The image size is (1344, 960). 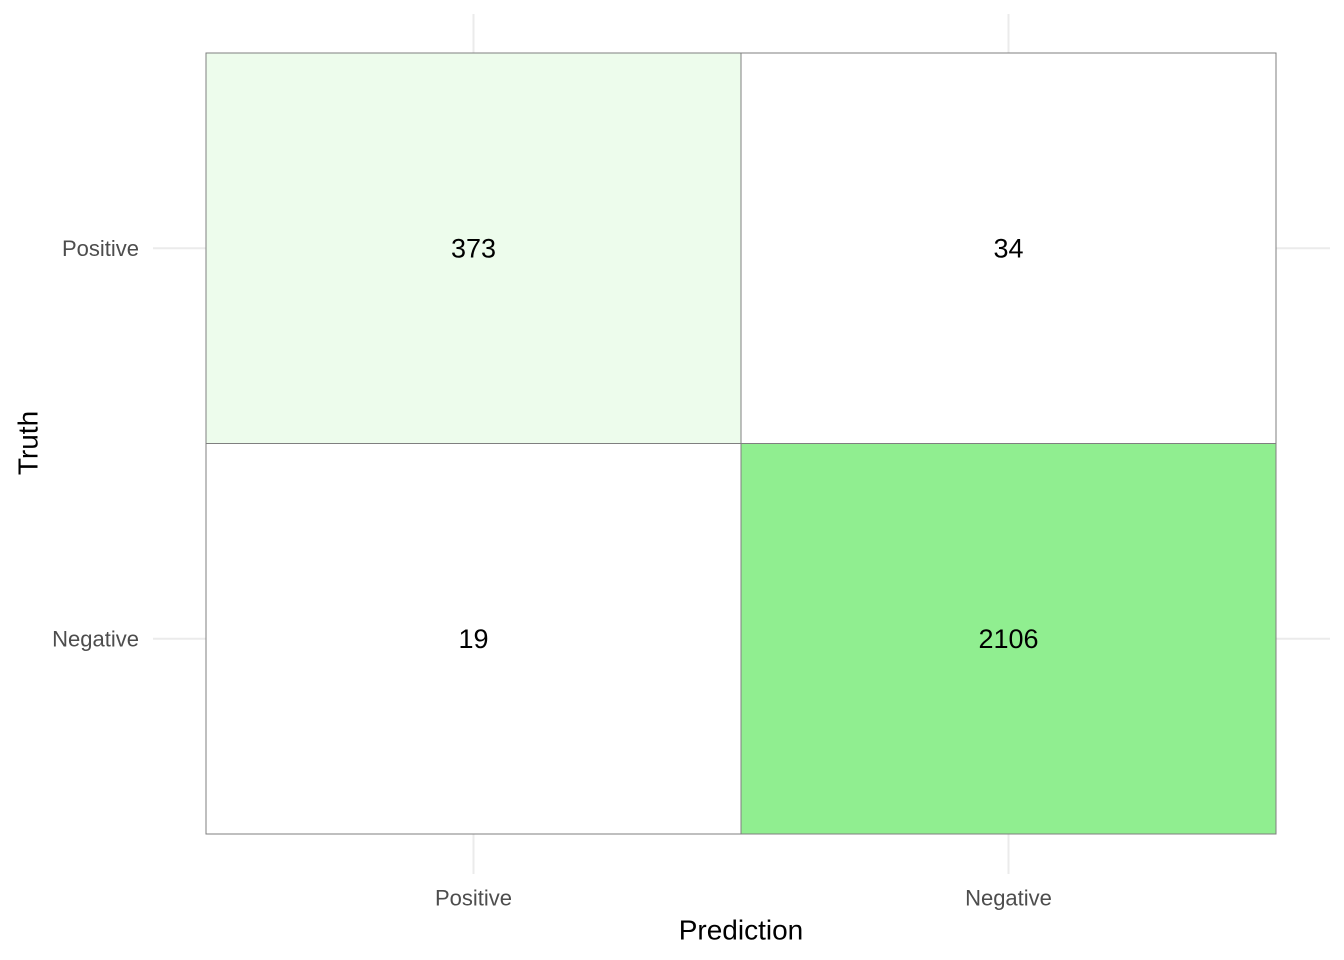 I want to click on cell-value-truth-positive-pred-positive: 373, so click(x=473, y=248).